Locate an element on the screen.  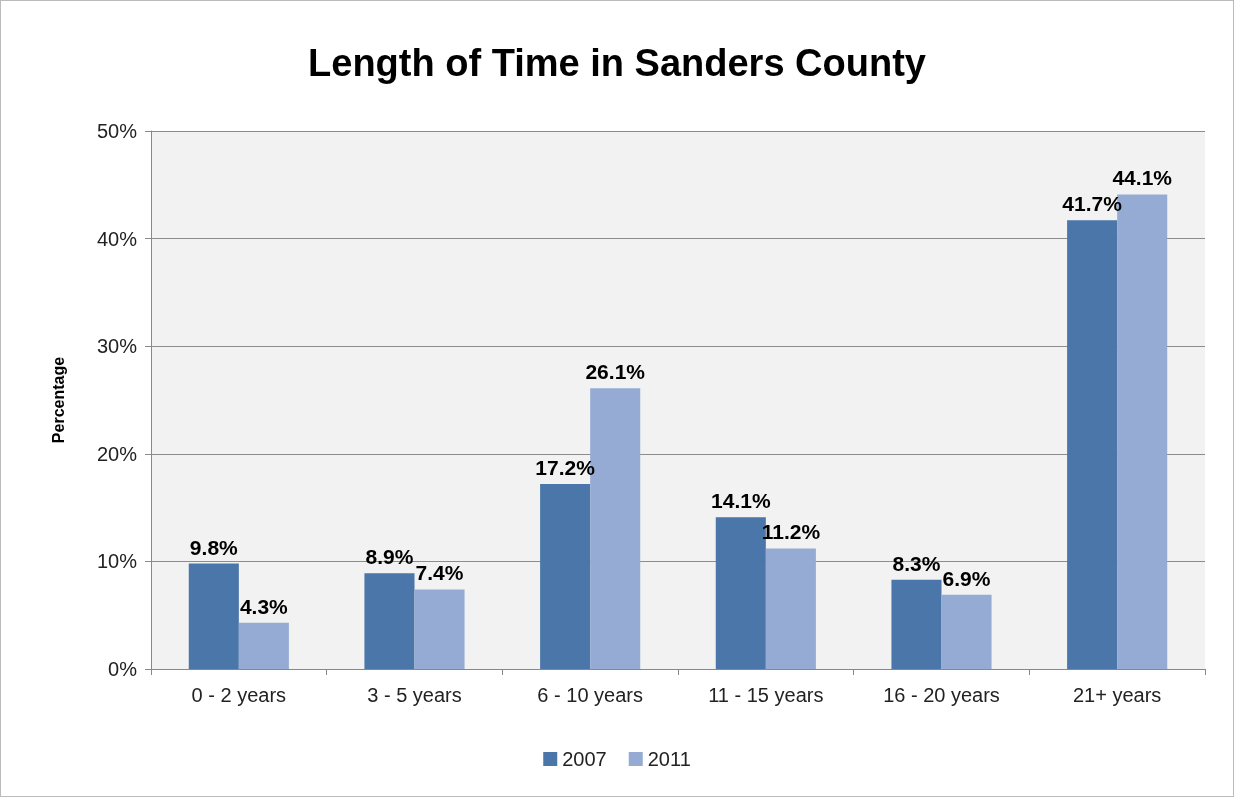
x-tick-label: 6 - 10 years is located at coordinates (590, 695).